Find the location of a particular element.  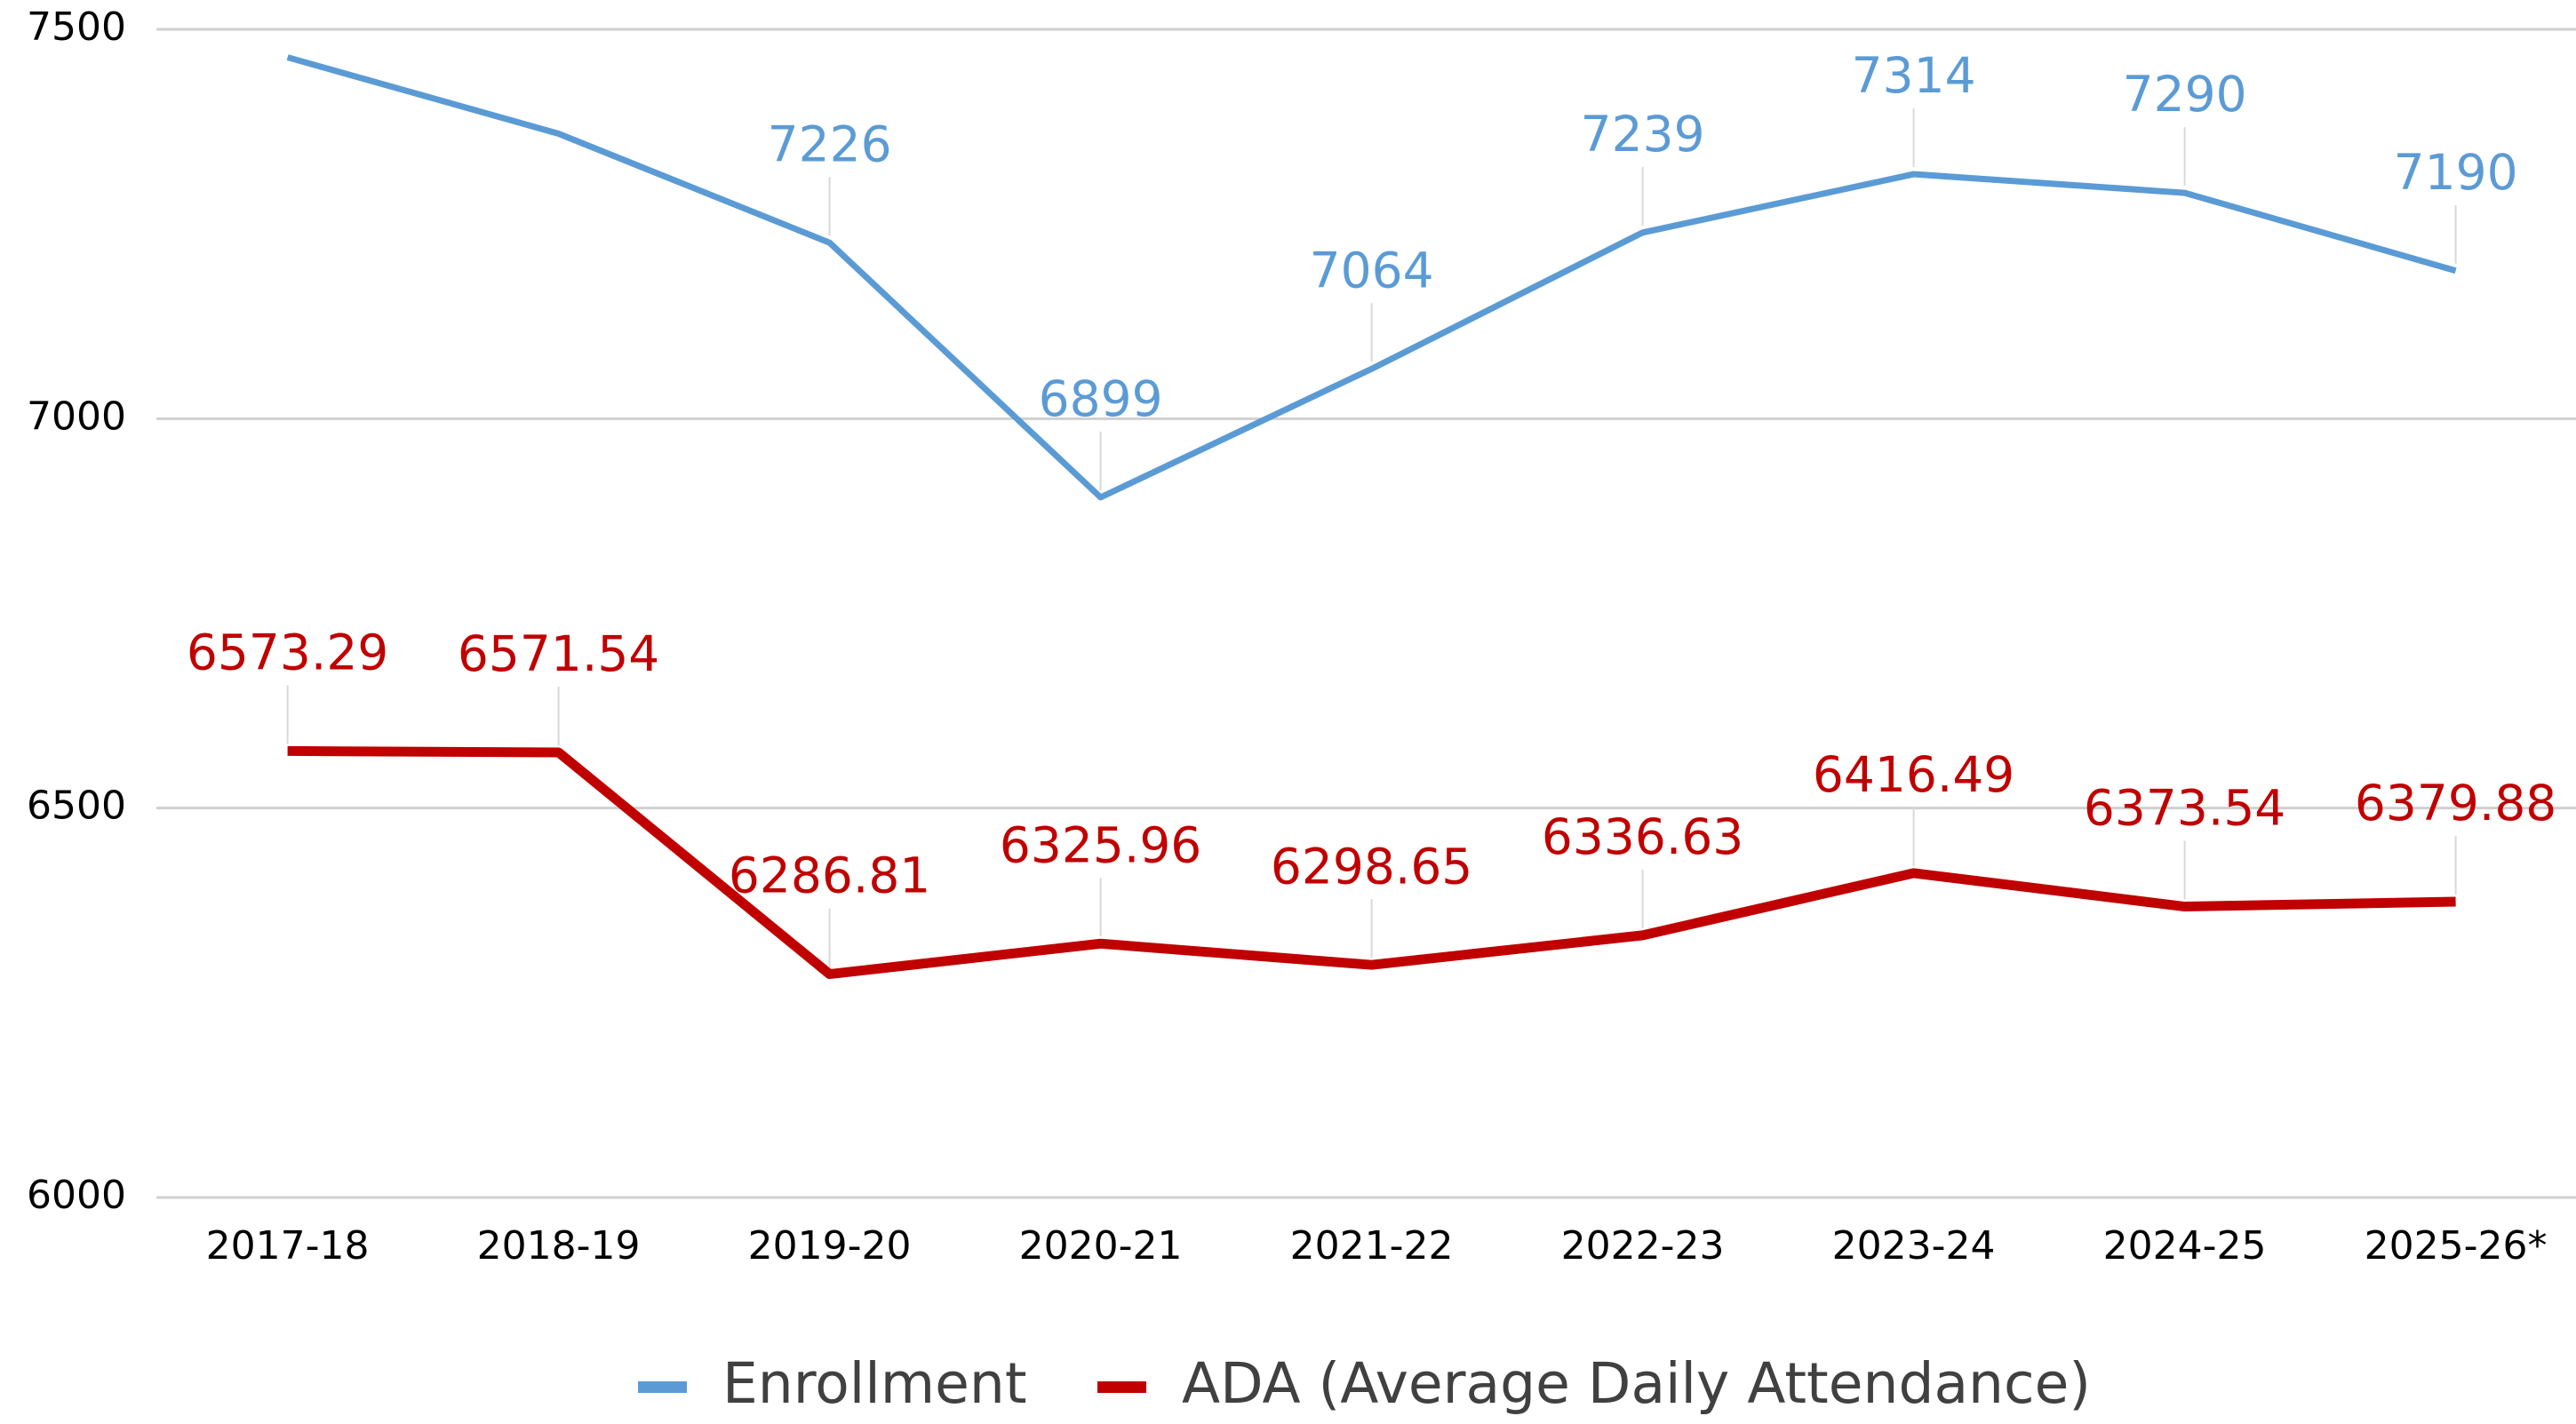

data-label: 7290 is located at coordinates (2185, 94).